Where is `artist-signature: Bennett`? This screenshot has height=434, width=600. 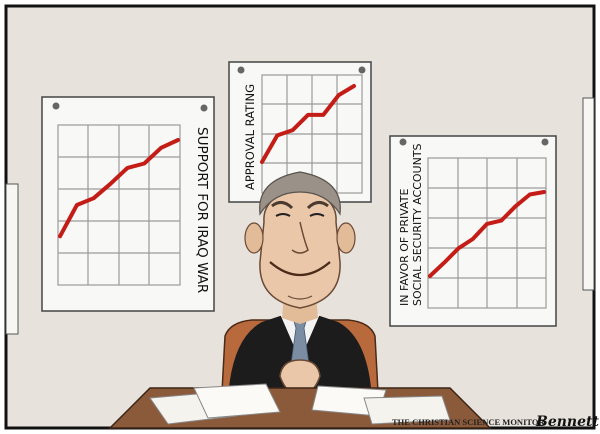
artist-signature: Bennett is located at coordinates (567, 422).